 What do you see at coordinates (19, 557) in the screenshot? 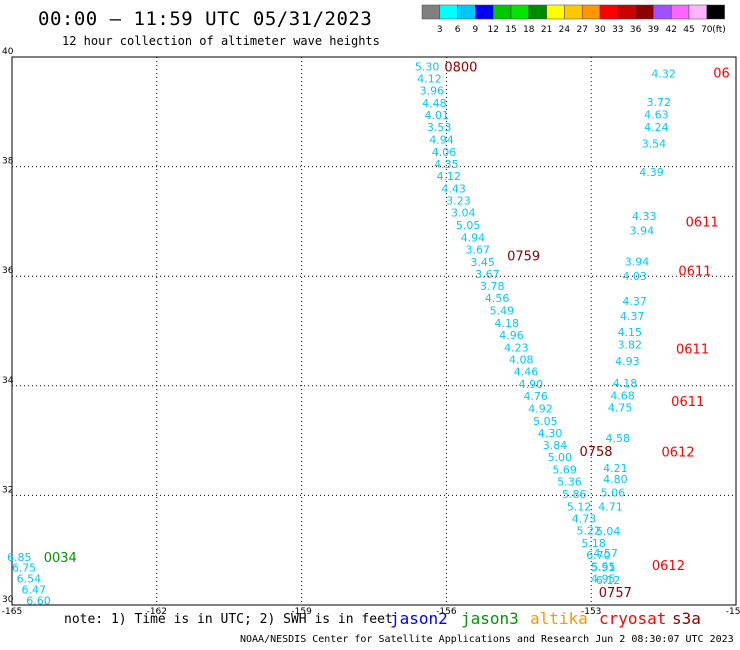
I see `swh-value-label: 6.85` at bounding box center [19, 557].